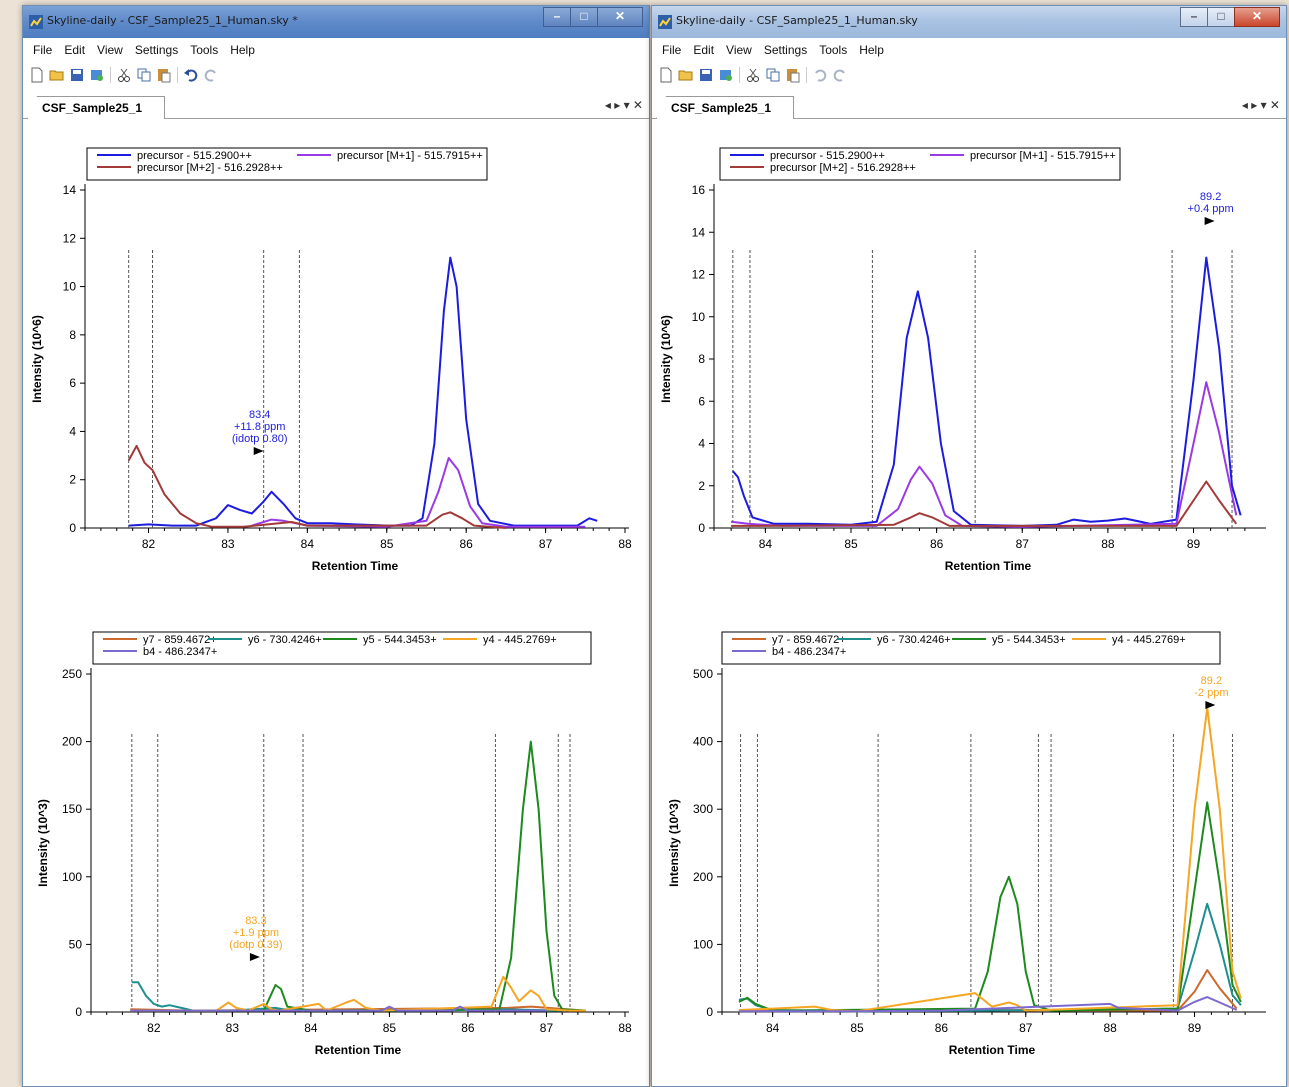  Describe the element at coordinates (969, 75) in the screenshot. I see `toolbar` at that location.